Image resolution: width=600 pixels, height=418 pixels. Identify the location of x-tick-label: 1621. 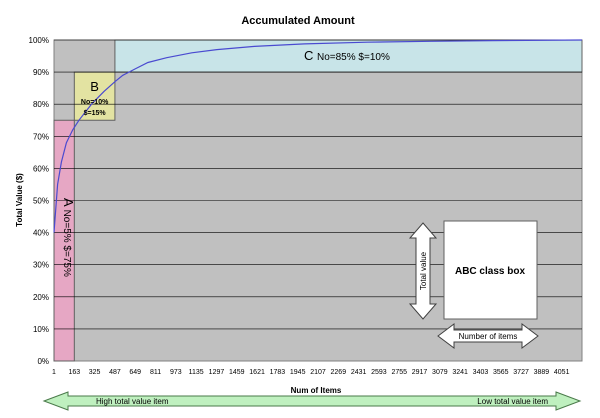
(257, 372).